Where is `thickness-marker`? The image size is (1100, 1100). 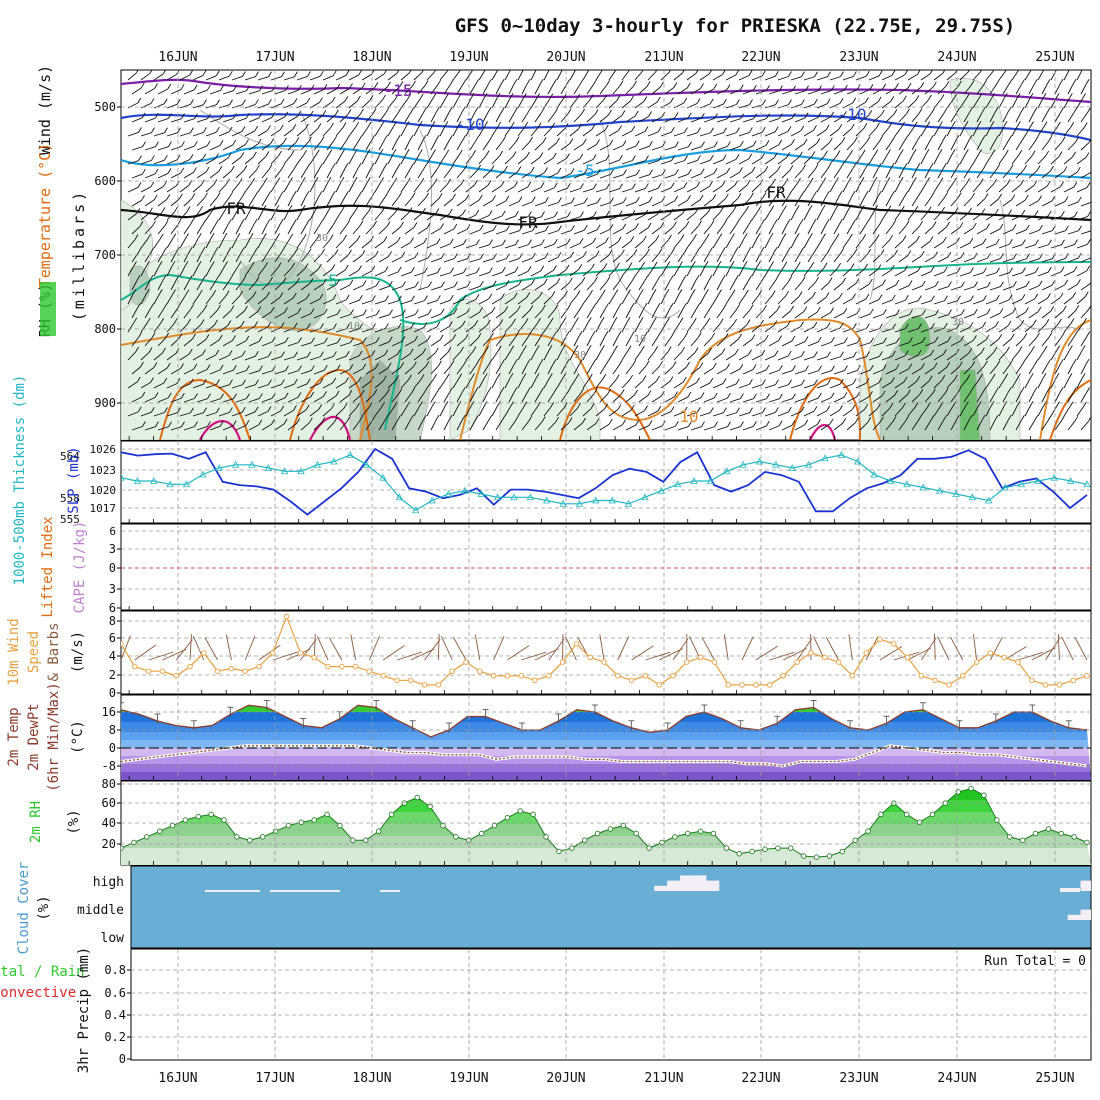
thickness-marker is located at coordinates (596, 500).